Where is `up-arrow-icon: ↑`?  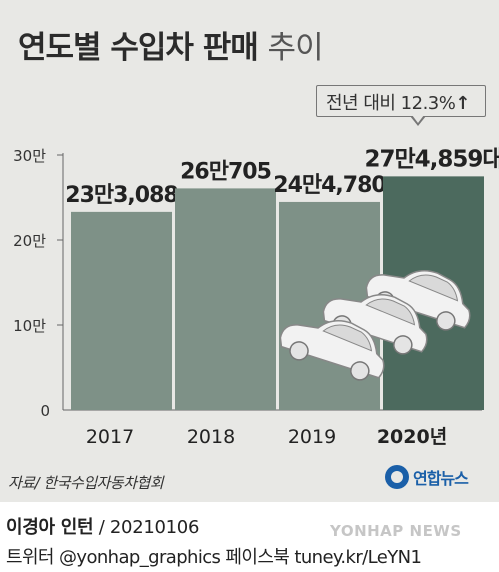
up-arrow-icon: ↑ is located at coordinates (462, 103).